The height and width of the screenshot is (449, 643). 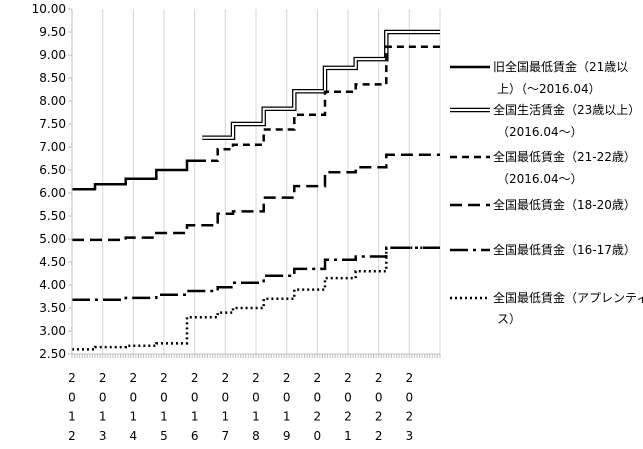 What do you see at coordinates (564, 249) in the screenshot?
I see `legend-label: 全国最低賃金（16-17歳）` at bounding box center [564, 249].